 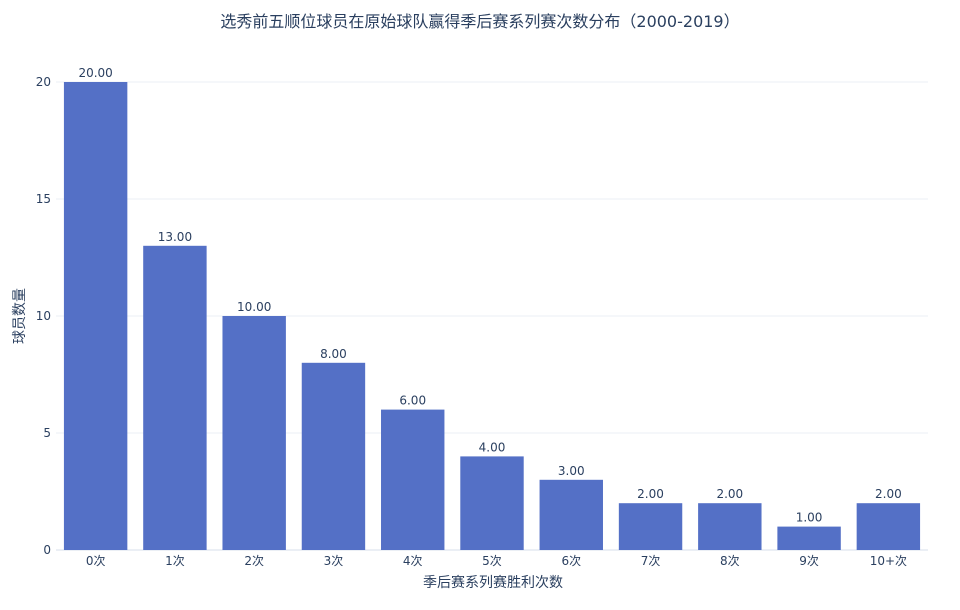 What do you see at coordinates (333, 354) in the screenshot?
I see `bar-value-label: 8.00` at bounding box center [333, 354].